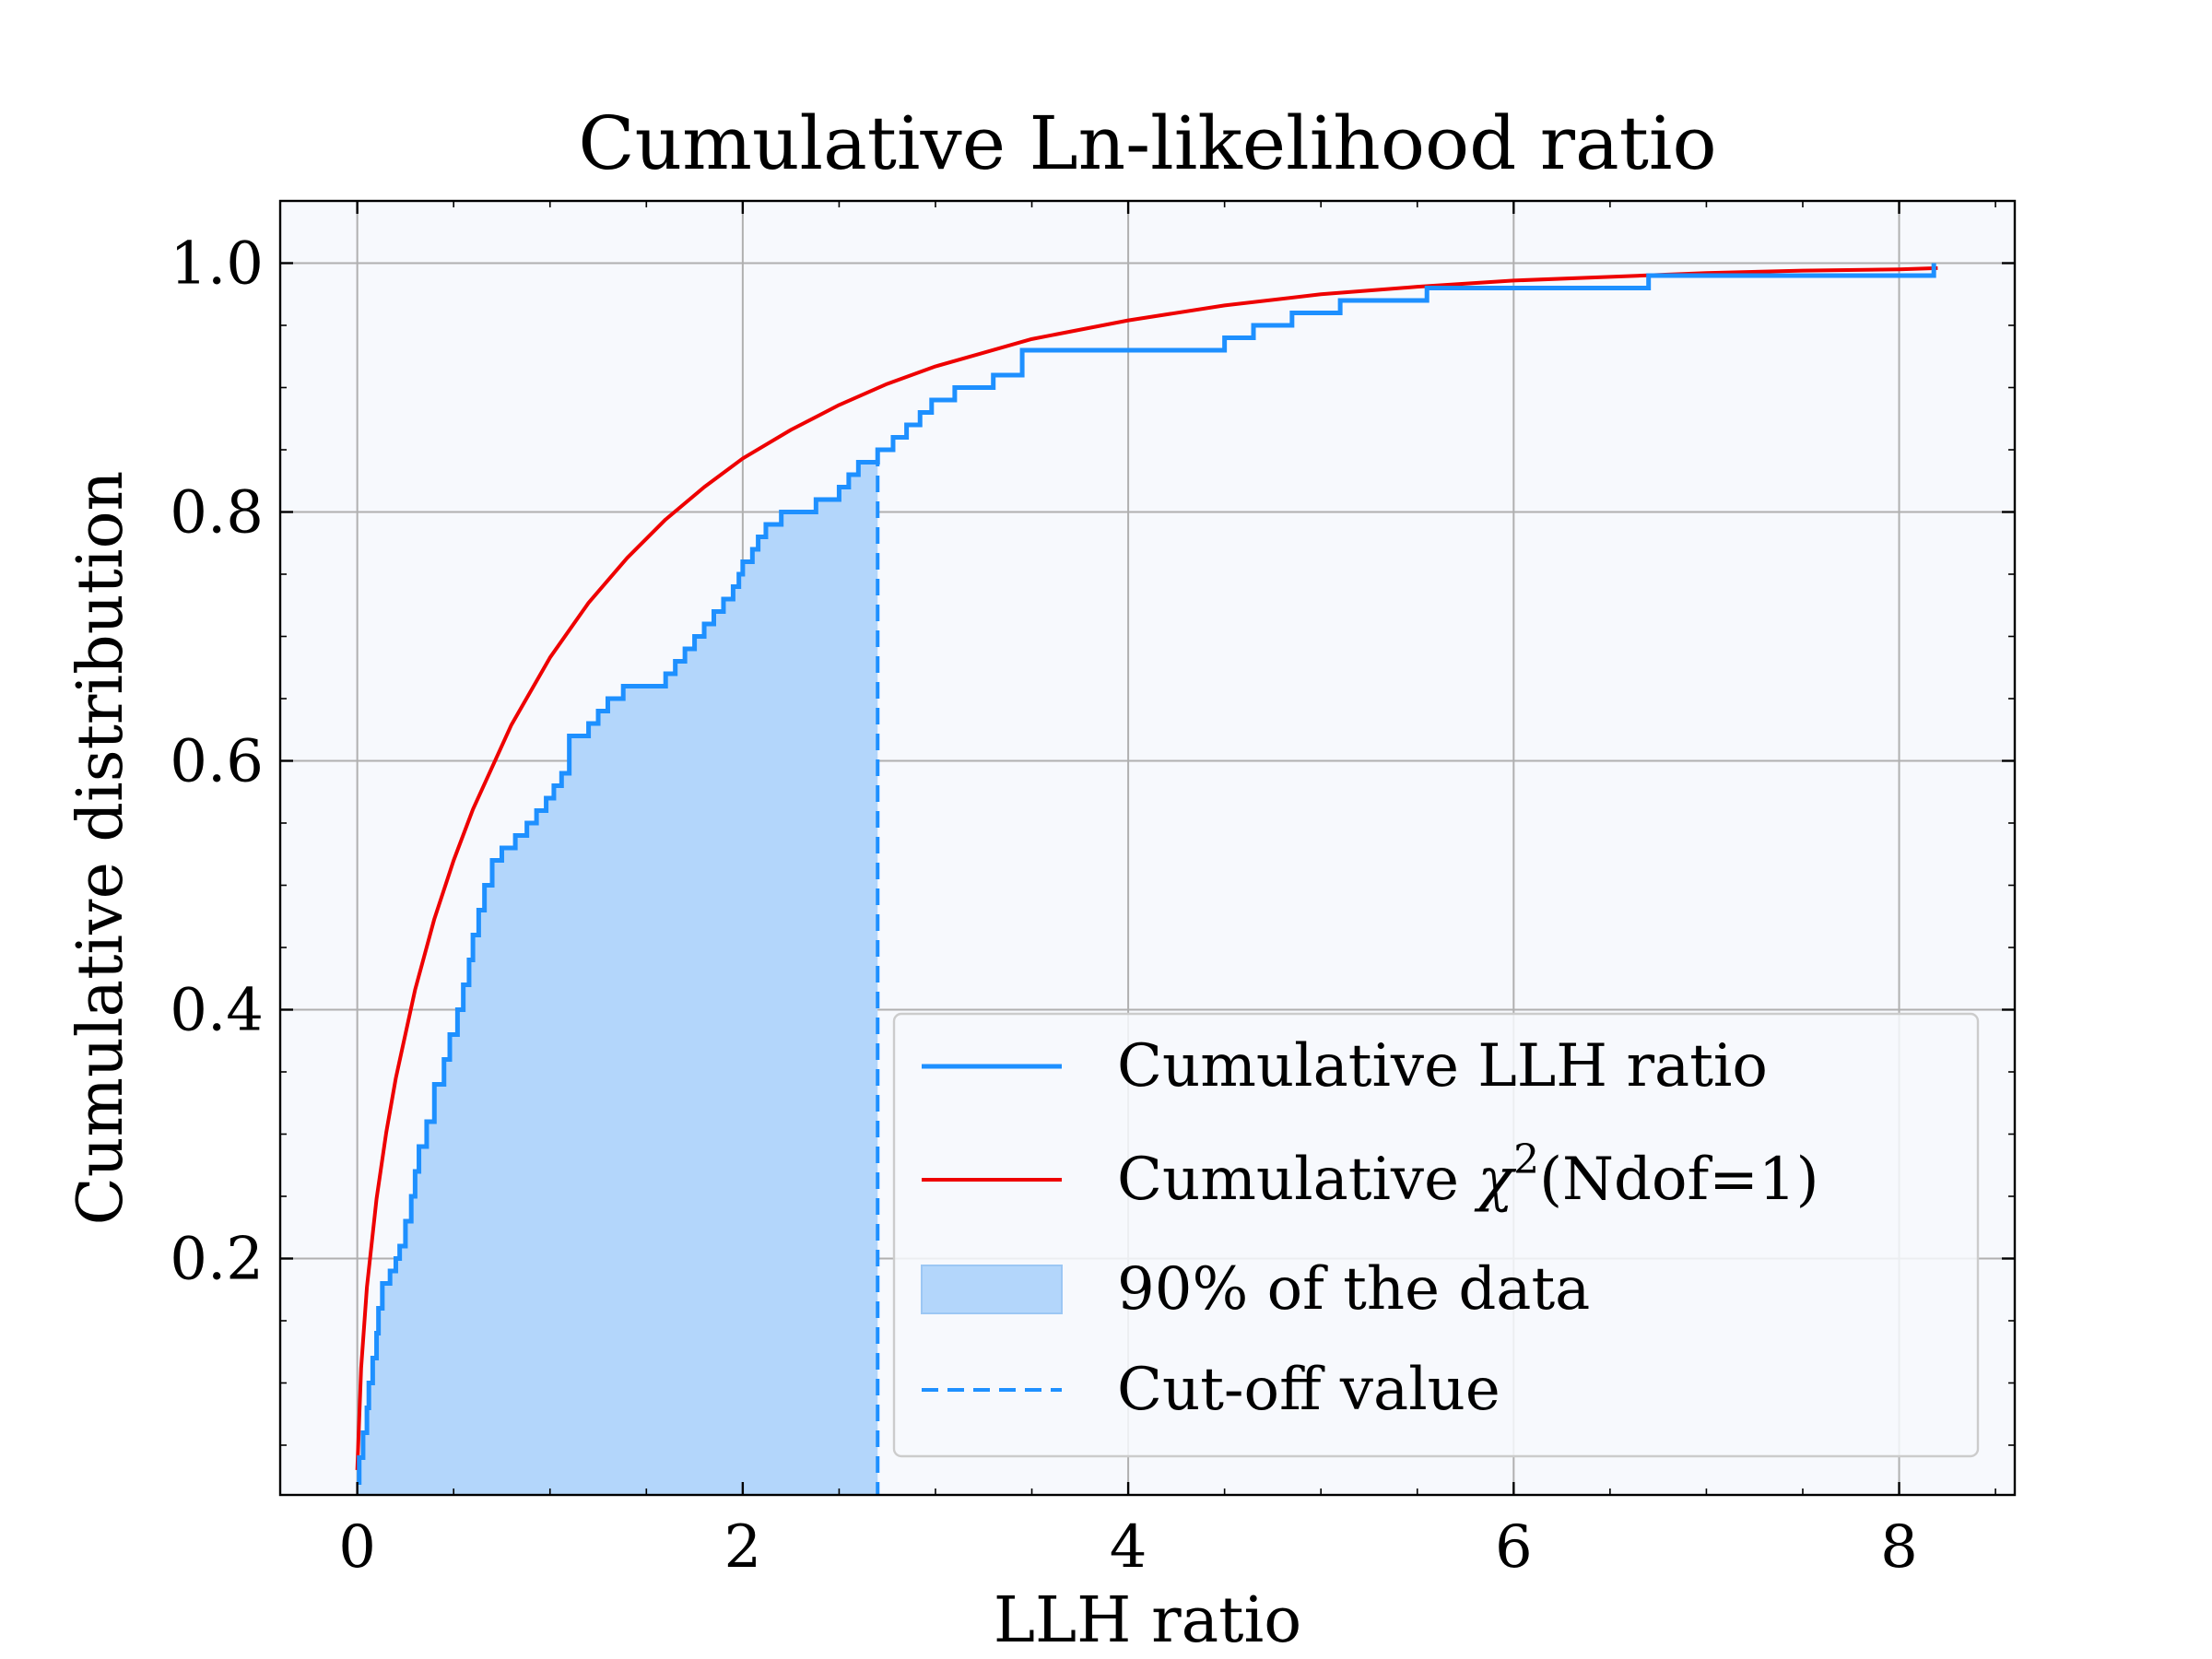 The image size is (2212, 1659). Describe the element at coordinates (1899, 1547) in the screenshot. I see `x-tick-label-4: 8` at that location.